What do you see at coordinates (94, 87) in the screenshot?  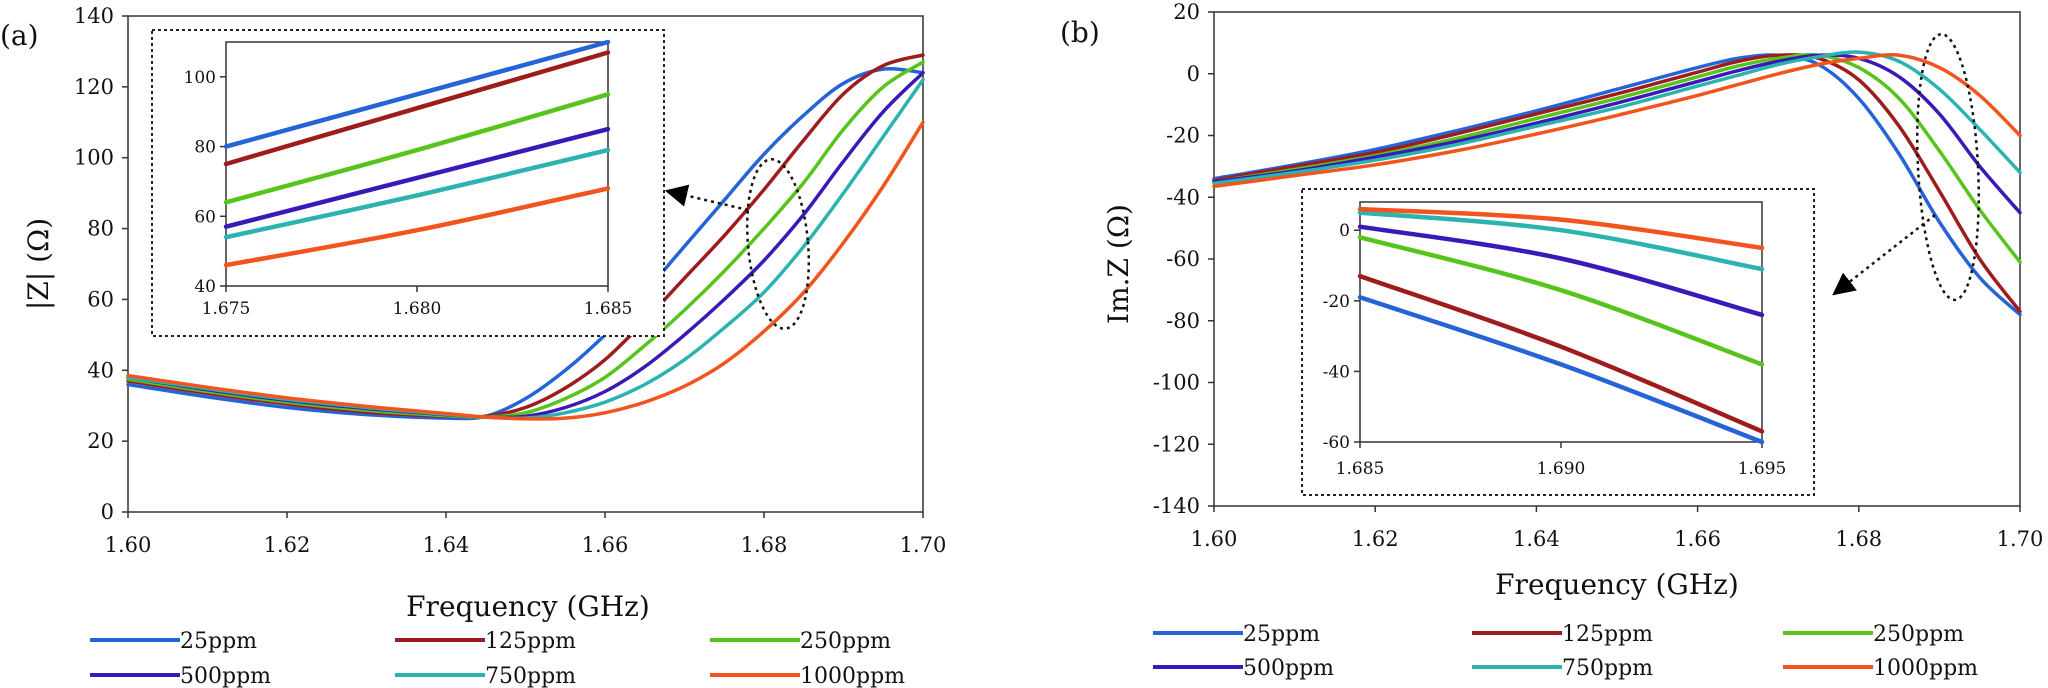 I see `a-y-tick-label: 120` at bounding box center [94, 87].